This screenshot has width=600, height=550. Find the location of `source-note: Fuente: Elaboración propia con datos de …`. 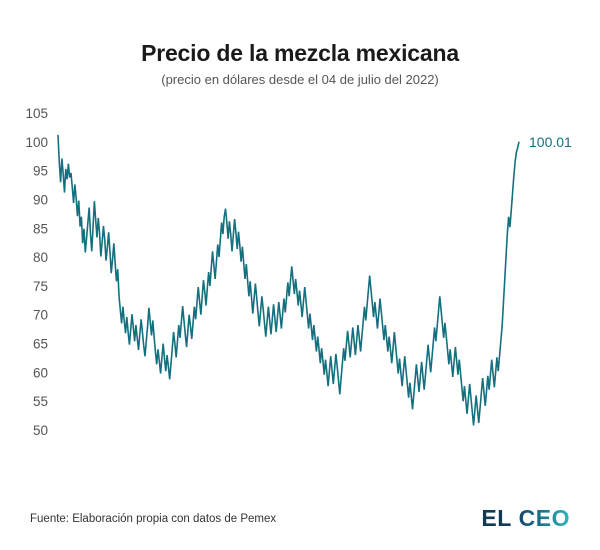

source-note: Fuente: Elaboración propia con datos de … is located at coordinates (153, 519).